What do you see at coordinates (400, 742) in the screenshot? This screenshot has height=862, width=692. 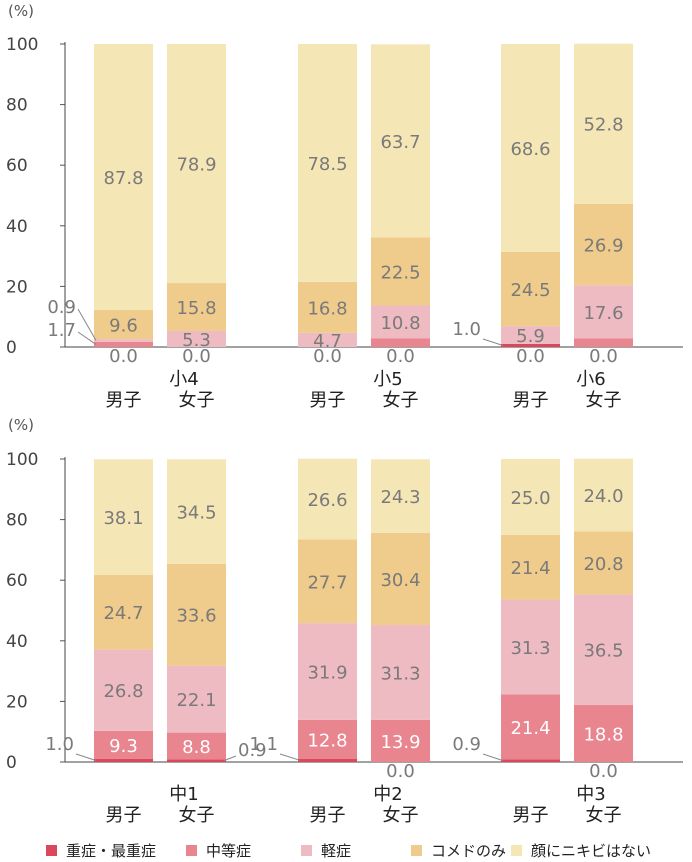 I see `segment-value-label: 13.9` at bounding box center [400, 742].